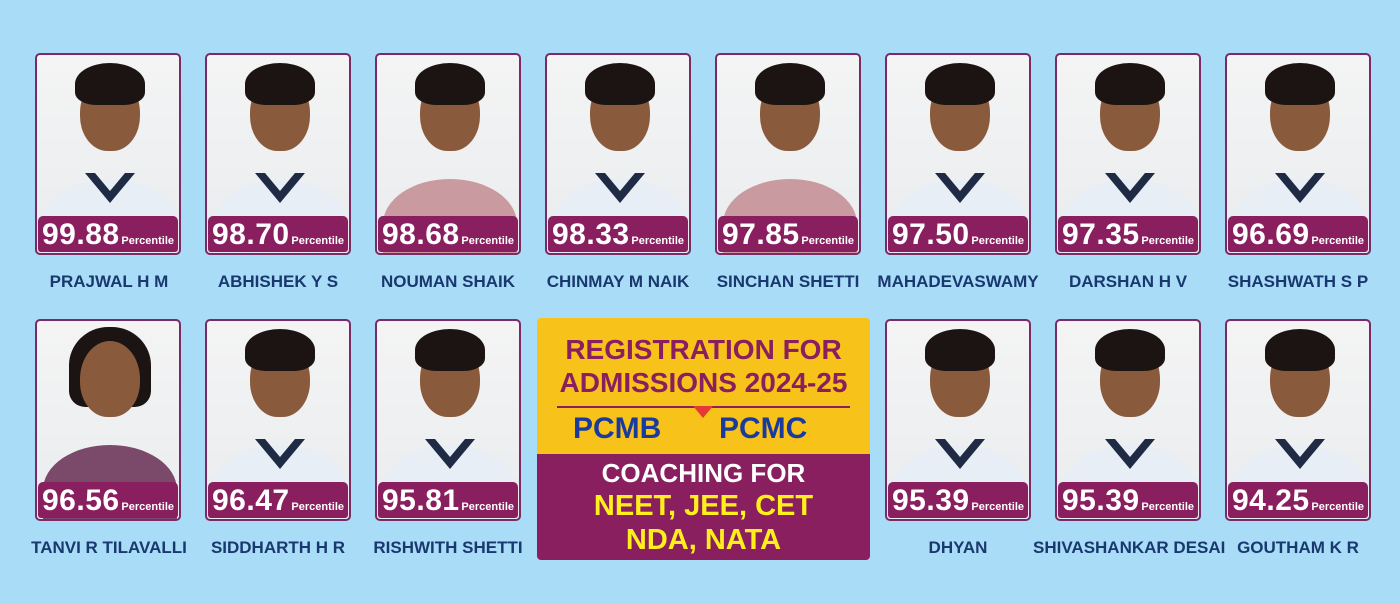 The width and height of the screenshot is (1400, 604). Describe the element at coordinates (1129, 547) in the screenshot. I see `student-name: SHIVASHANKAR DESAI` at that location.